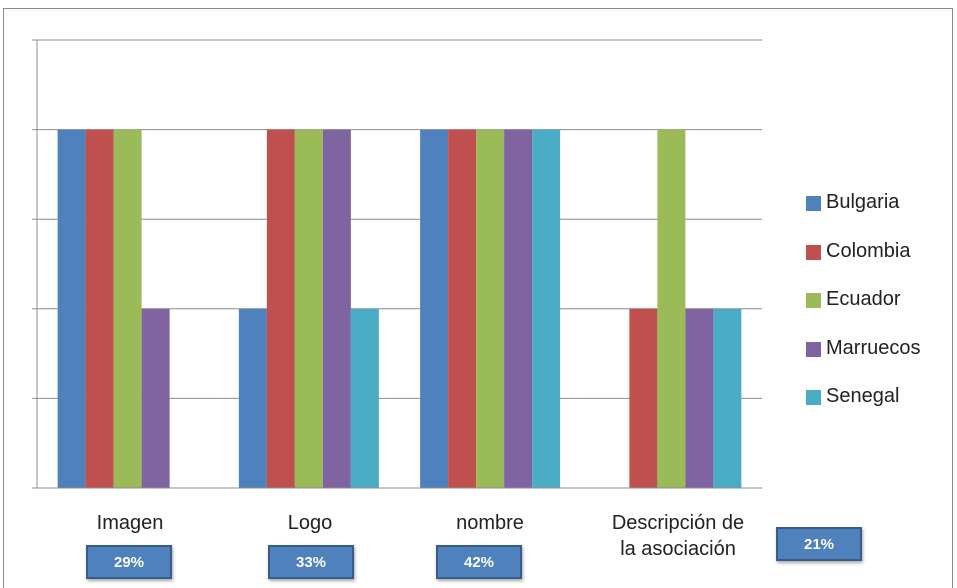 The width and height of the screenshot is (957, 588). What do you see at coordinates (678, 536) in the screenshot?
I see `category-label-descripcion: Descripción de la asociación` at bounding box center [678, 536].